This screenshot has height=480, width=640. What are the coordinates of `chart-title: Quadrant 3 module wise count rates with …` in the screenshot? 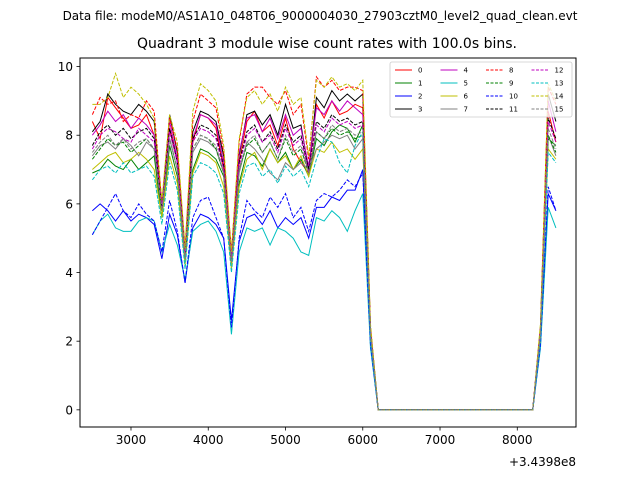 It's located at (327, 44).